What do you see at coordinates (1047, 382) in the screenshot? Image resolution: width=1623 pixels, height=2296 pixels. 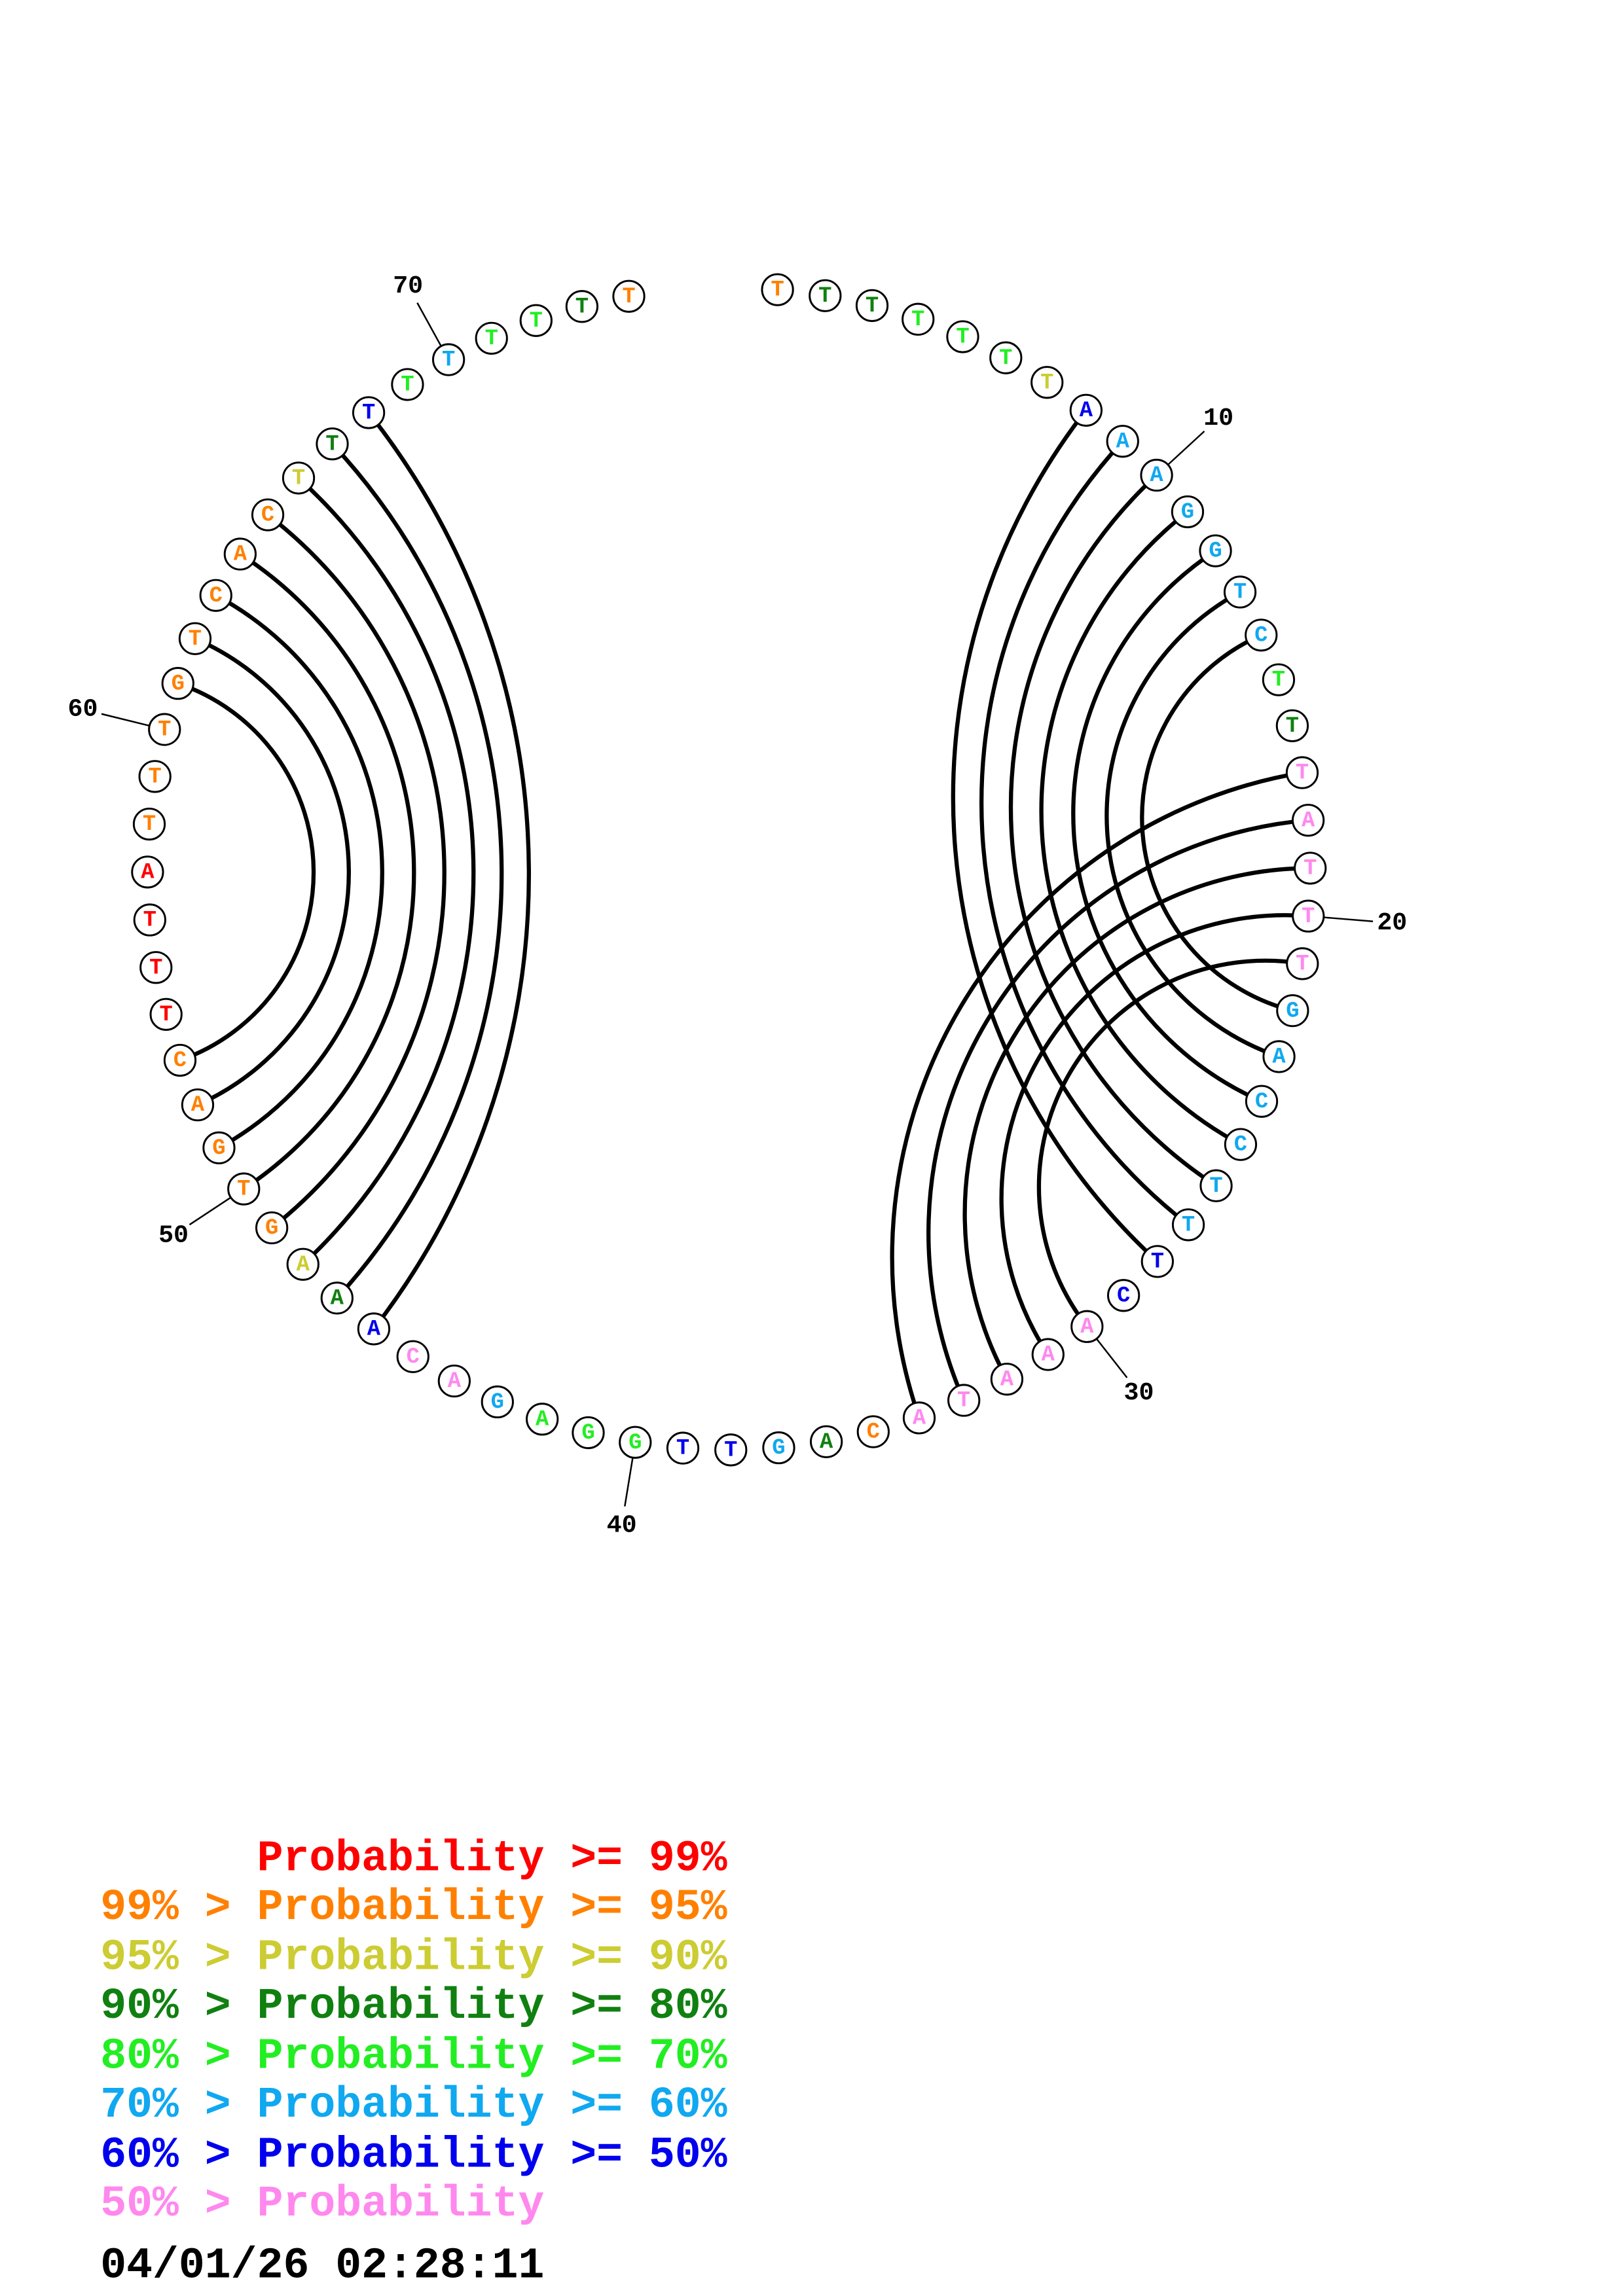 I see `nucleotide-7: T` at bounding box center [1047, 382].